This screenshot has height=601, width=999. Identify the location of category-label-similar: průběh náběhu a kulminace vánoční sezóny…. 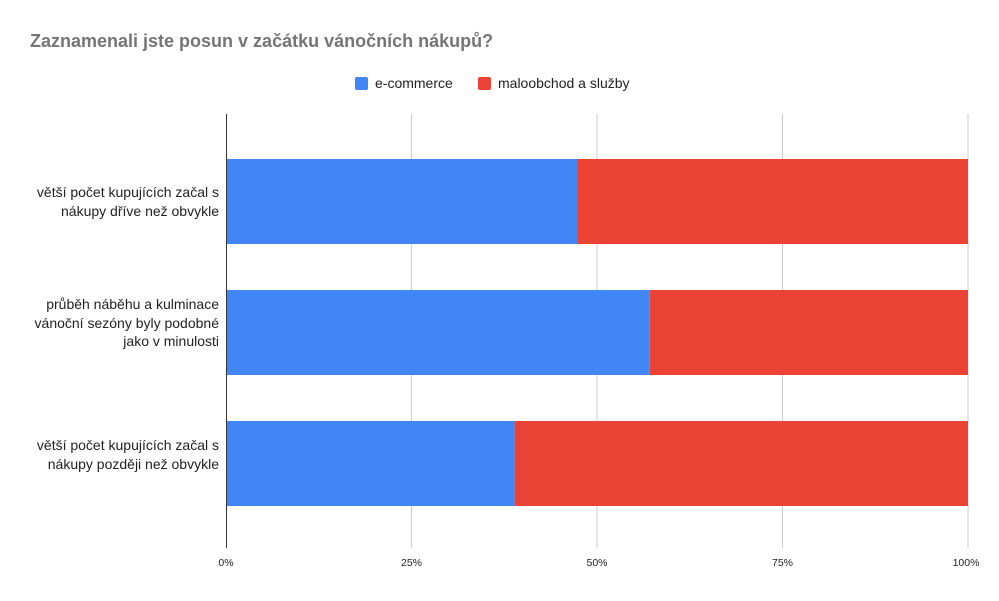
(126, 322).